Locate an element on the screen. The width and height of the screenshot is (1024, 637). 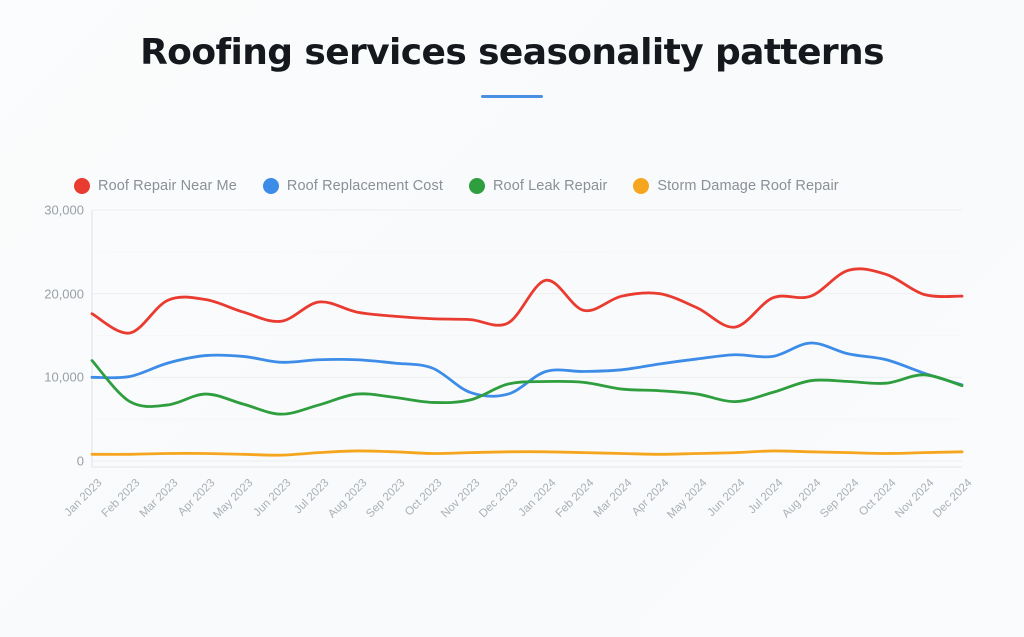
legend-item-label: Roof Repair Near Me is located at coordinates (167, 186).